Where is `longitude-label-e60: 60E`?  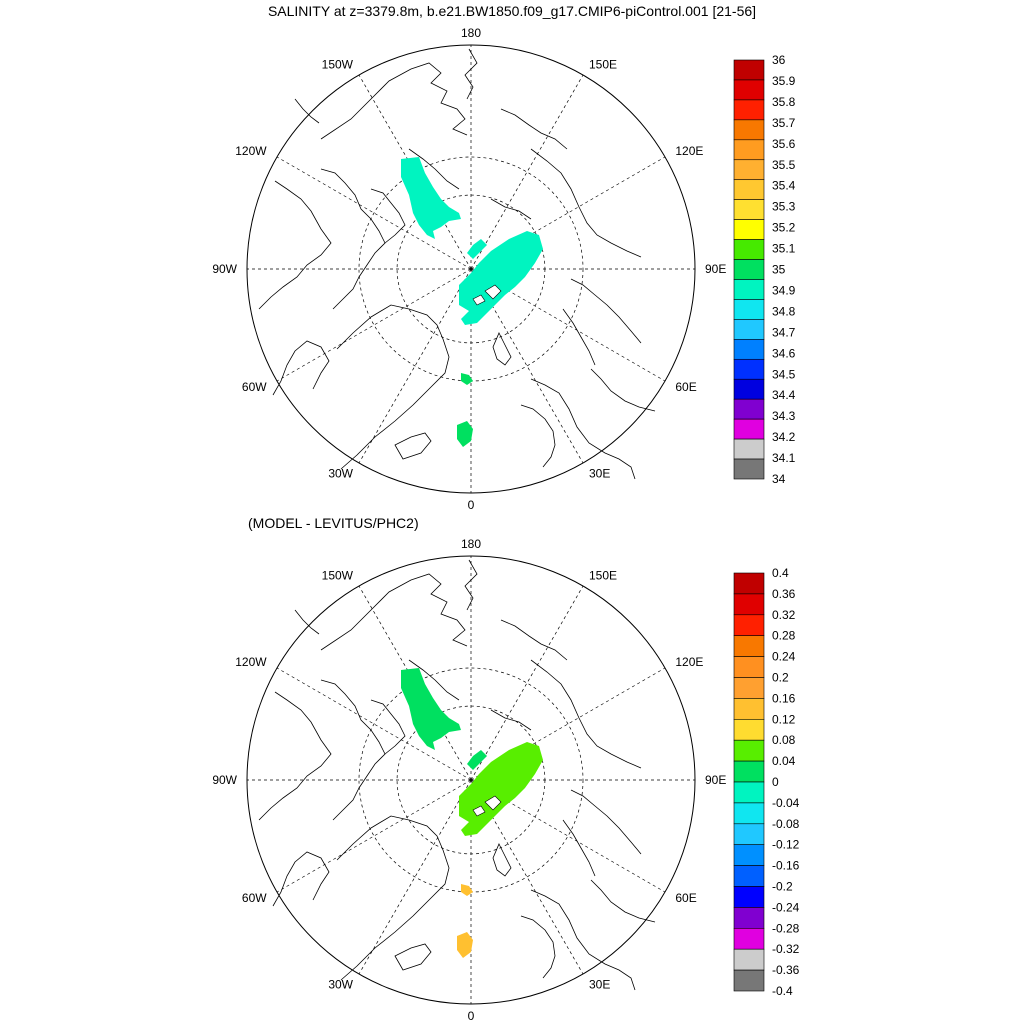 longitude-label-e60: 60E is located at coordinates (685, 898).